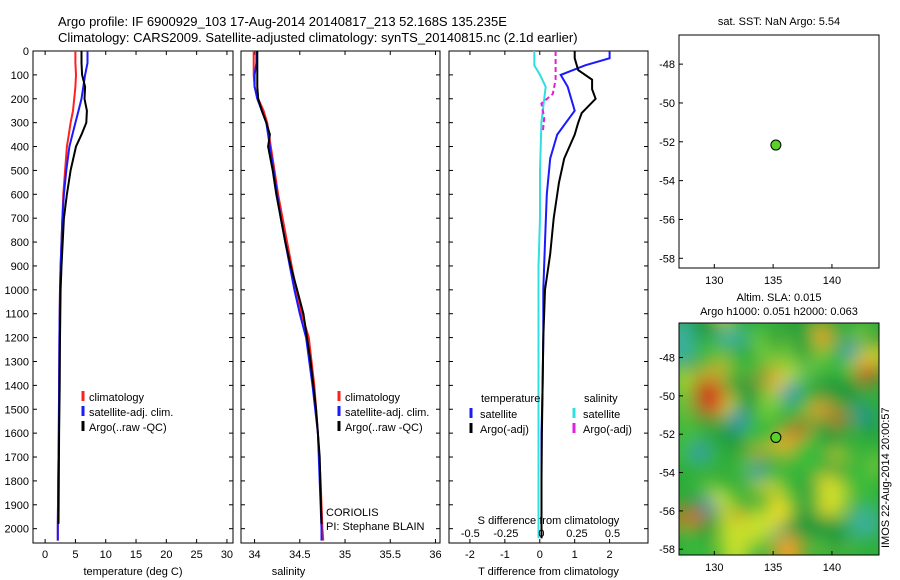 Image resolution: width=900 pixels, height=580 pixels. Describe the element at coordinates (540, 295) in the screenshot. I see `series-line-satellite` at that location.